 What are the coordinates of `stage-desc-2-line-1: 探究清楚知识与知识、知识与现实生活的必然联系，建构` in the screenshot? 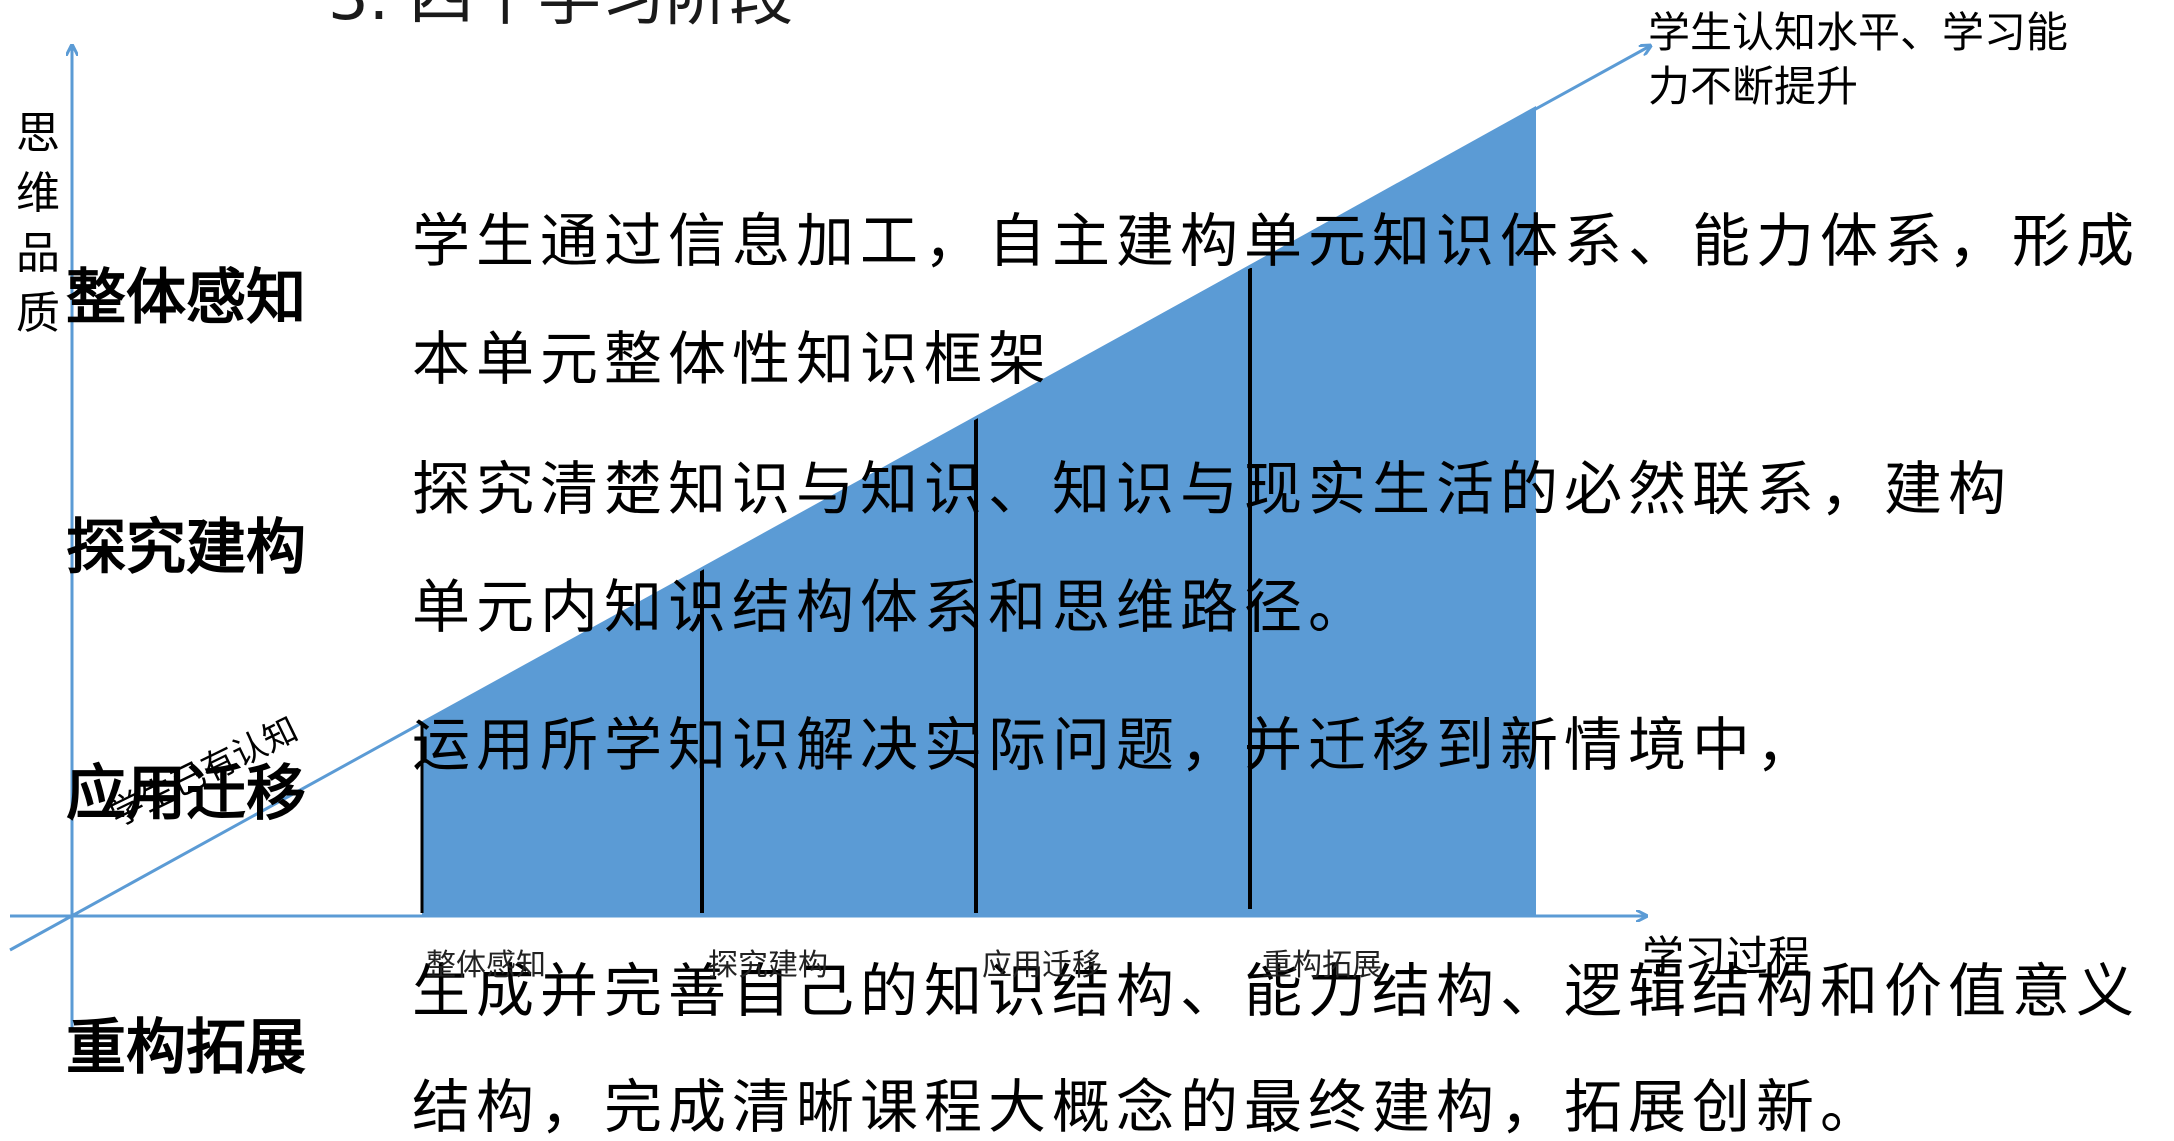 It's located at (1212, 489).